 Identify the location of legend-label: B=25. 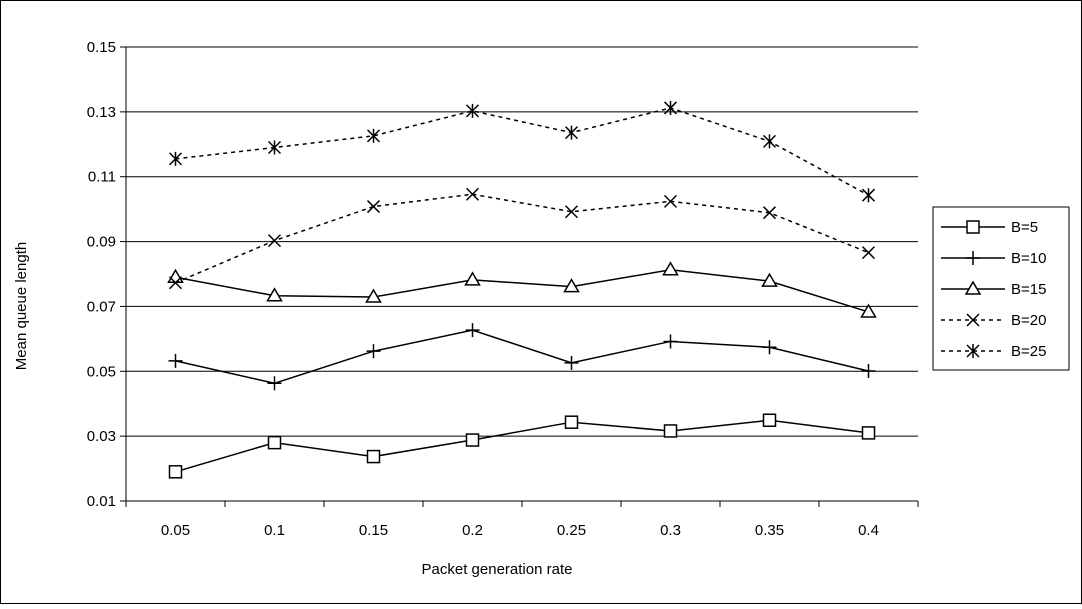
(1028, 351).